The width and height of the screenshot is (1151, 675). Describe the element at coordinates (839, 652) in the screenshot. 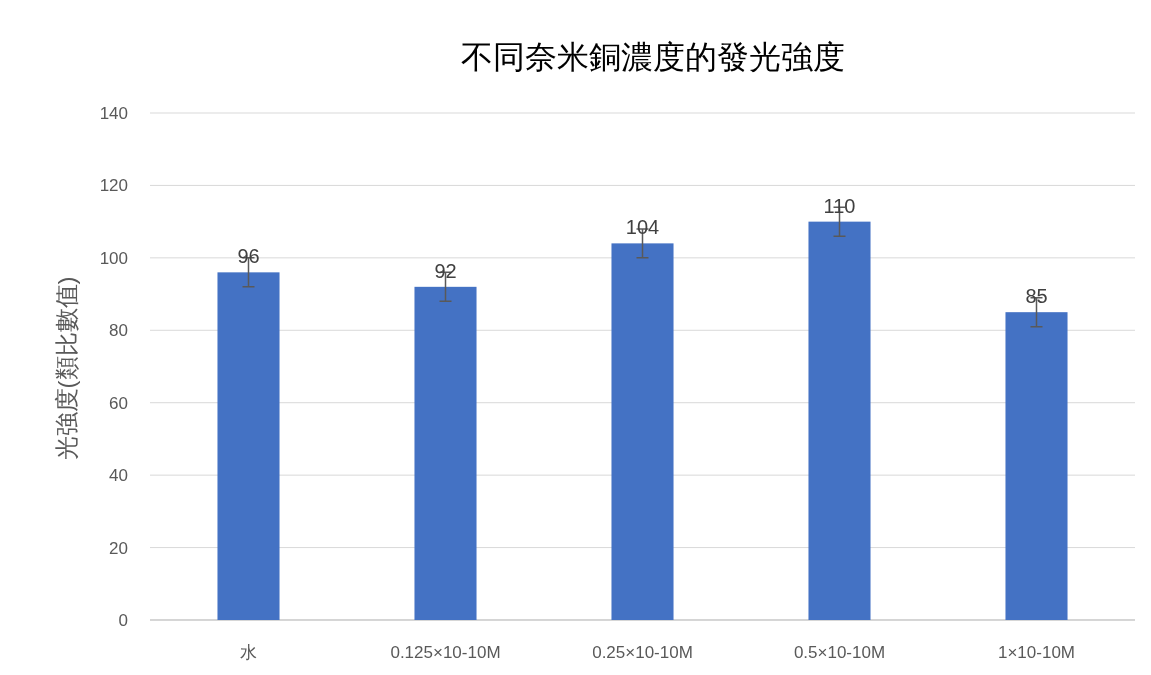

I see `x-tick-label: 0.5×10-10M` at that location.